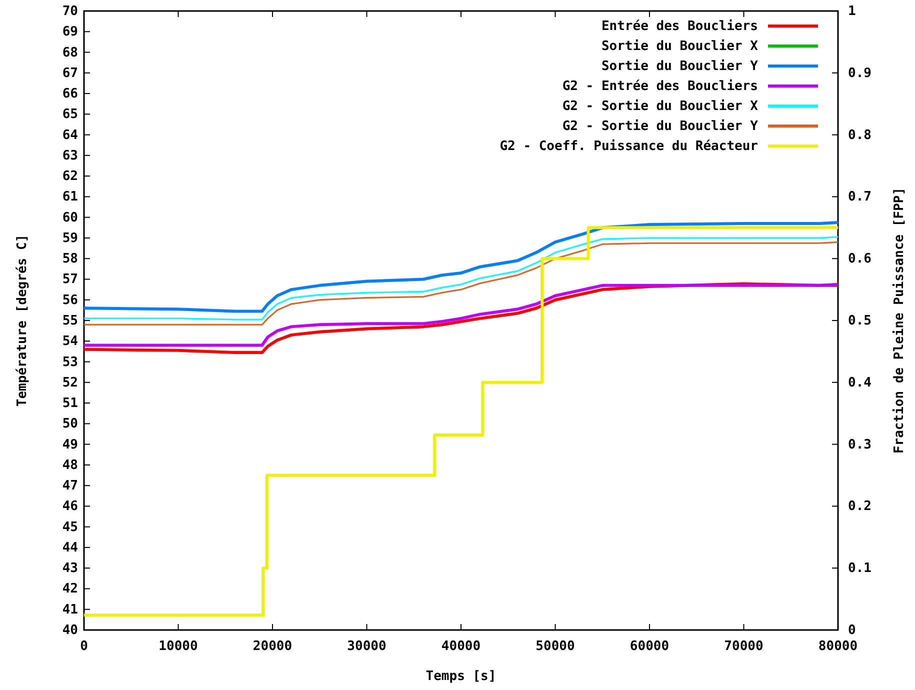  Describe the element at coordinates (860, 506) in the screenshot. I see `y2-tick-label: 0.2` at that location.